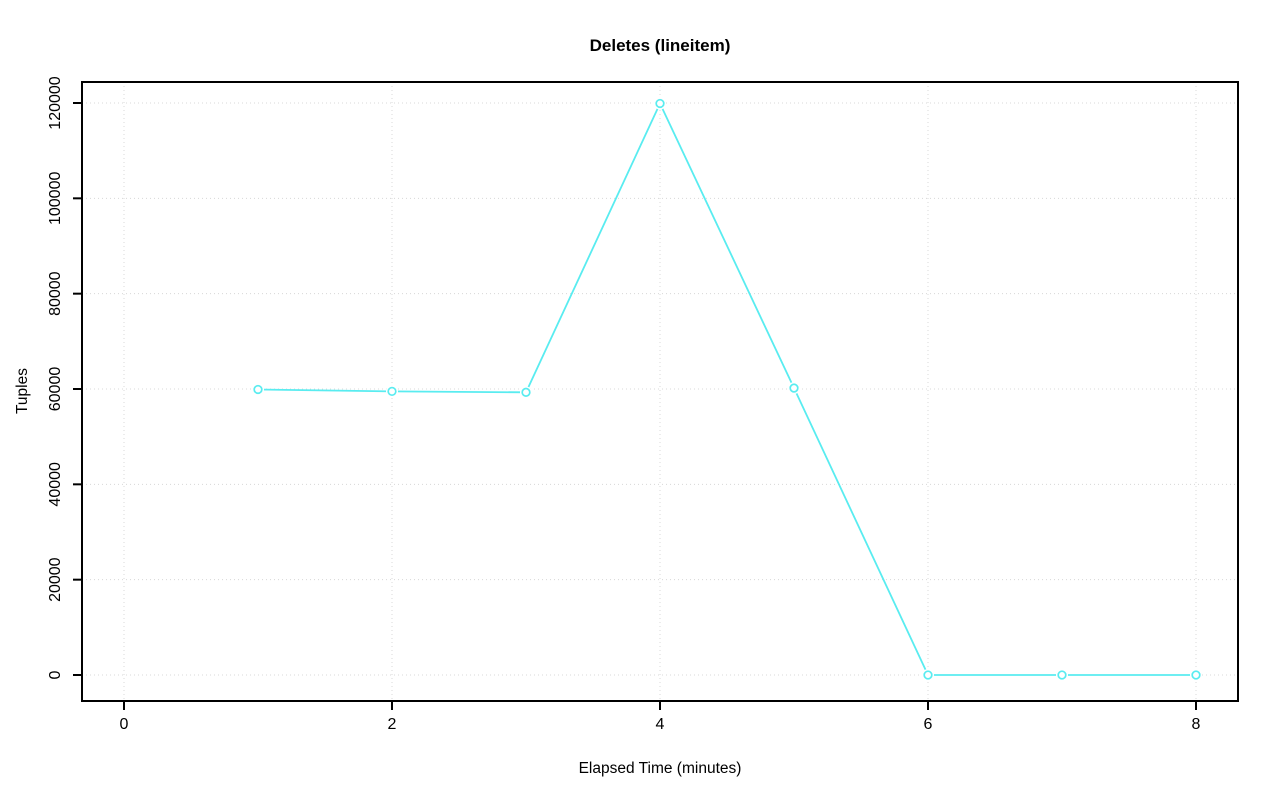 Image resolution: width=1280 pixels, height=801 pixels. What do you see at coordinates (55, 674) in the screenshot?
I see `y-tick-label: 0` at bounding box center [55, 674].